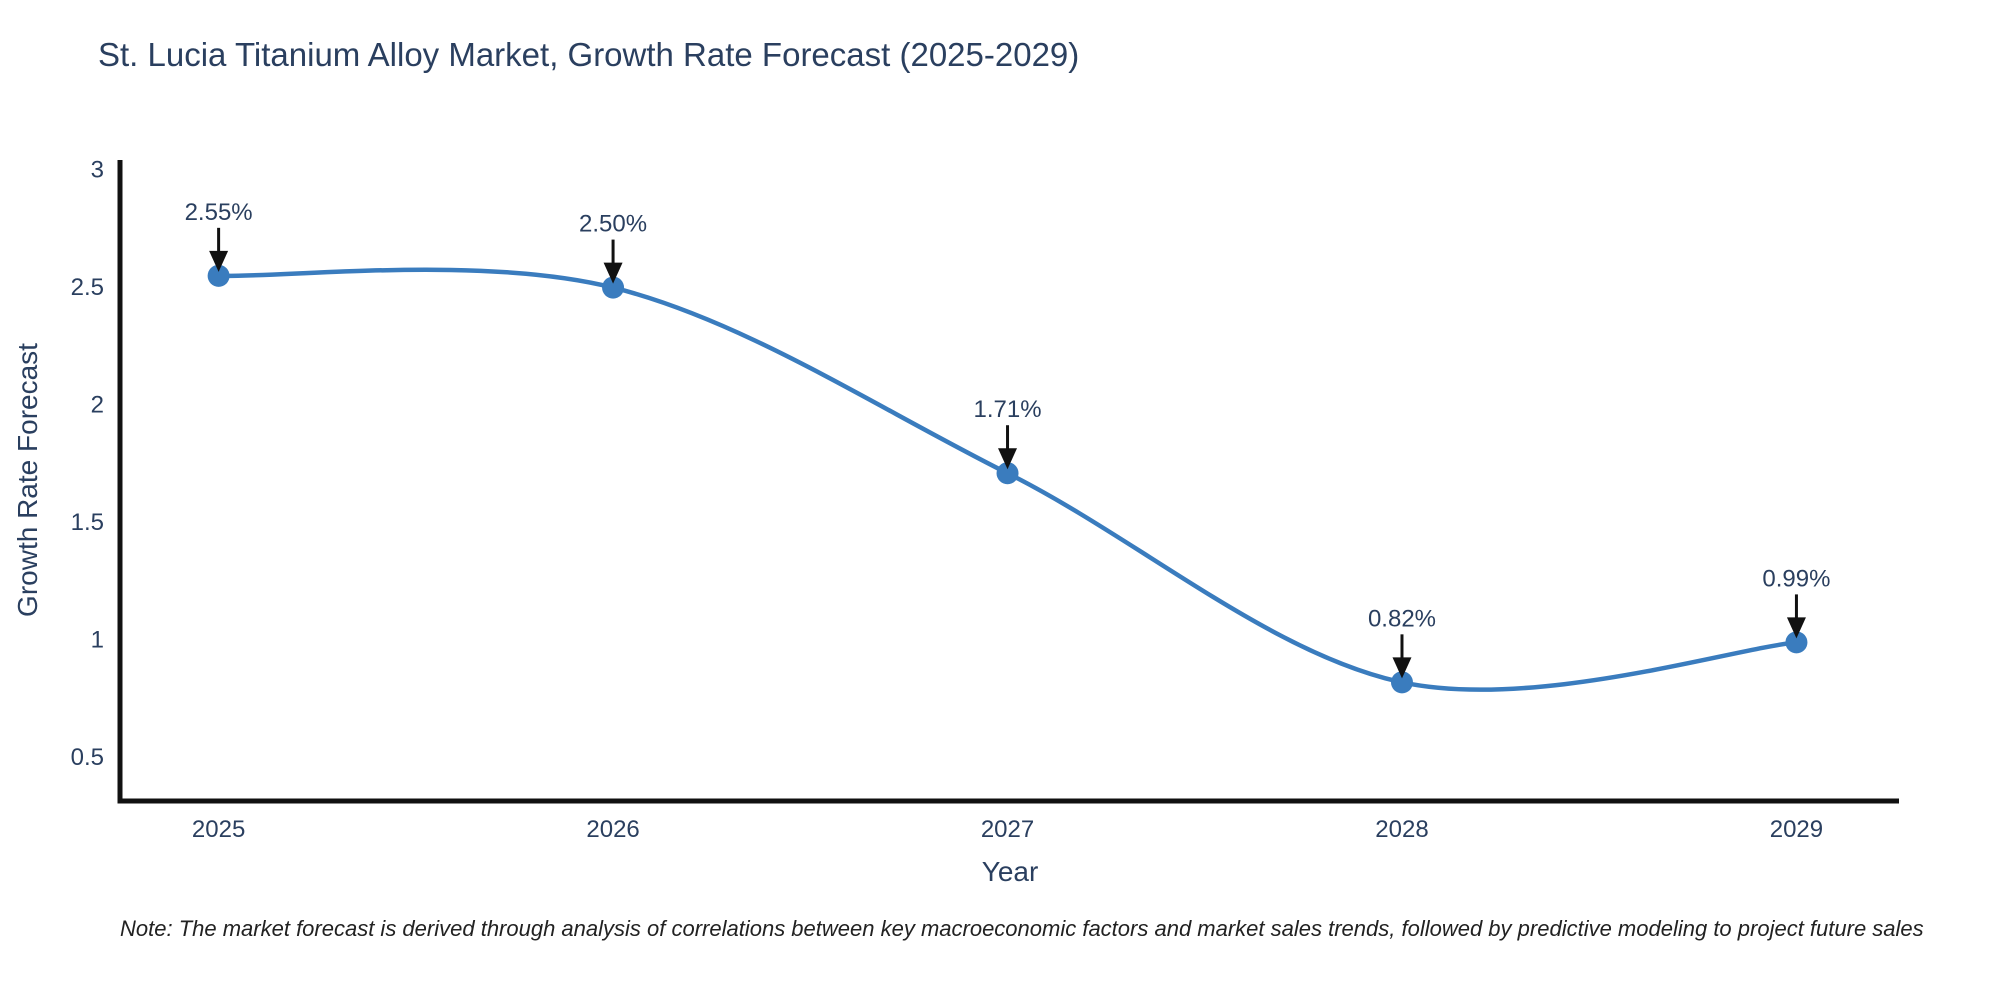  What do you see at coordinates (97, 170) in the screenshot?
I see `y-tick-label: 3` at bounding box center [97, 170].